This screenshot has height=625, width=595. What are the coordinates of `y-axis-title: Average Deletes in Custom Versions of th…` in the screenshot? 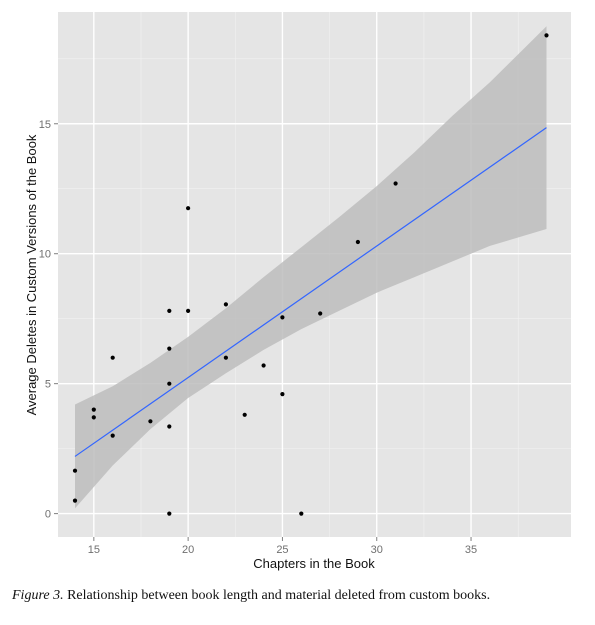 It's located at (31, 274).